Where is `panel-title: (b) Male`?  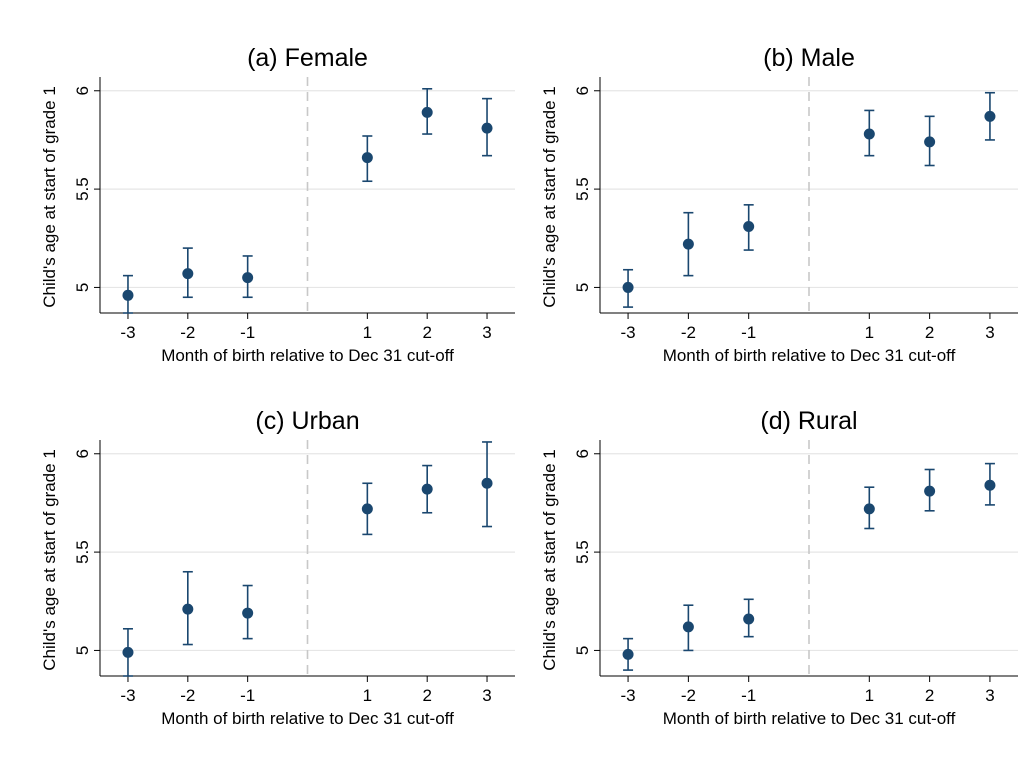
panel-title: (b) Male is located at coordinates (809, 58).